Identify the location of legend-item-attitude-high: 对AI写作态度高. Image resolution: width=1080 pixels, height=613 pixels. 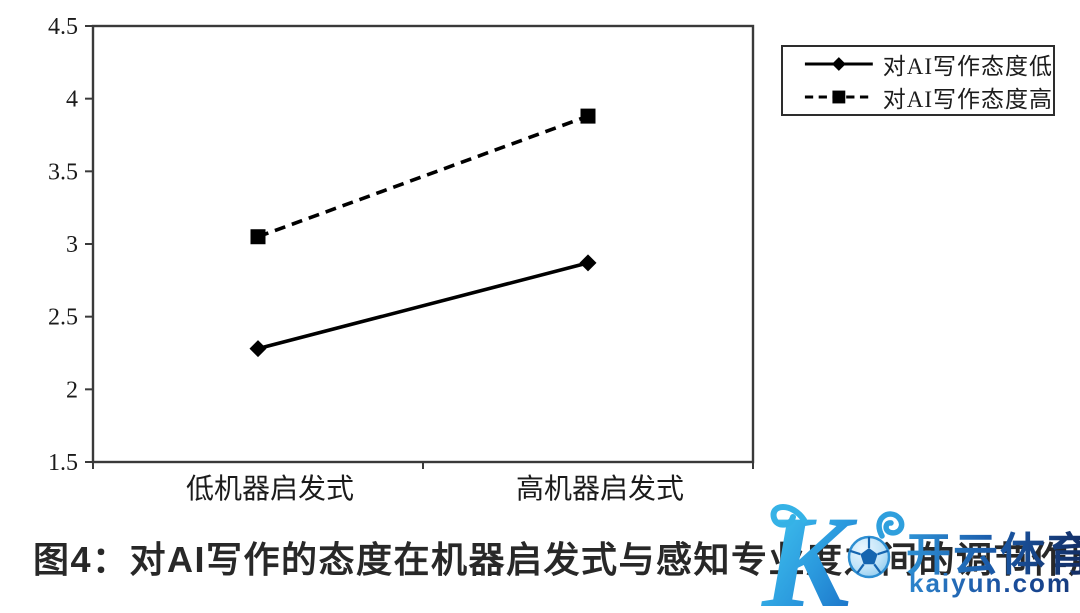
(928, 97).